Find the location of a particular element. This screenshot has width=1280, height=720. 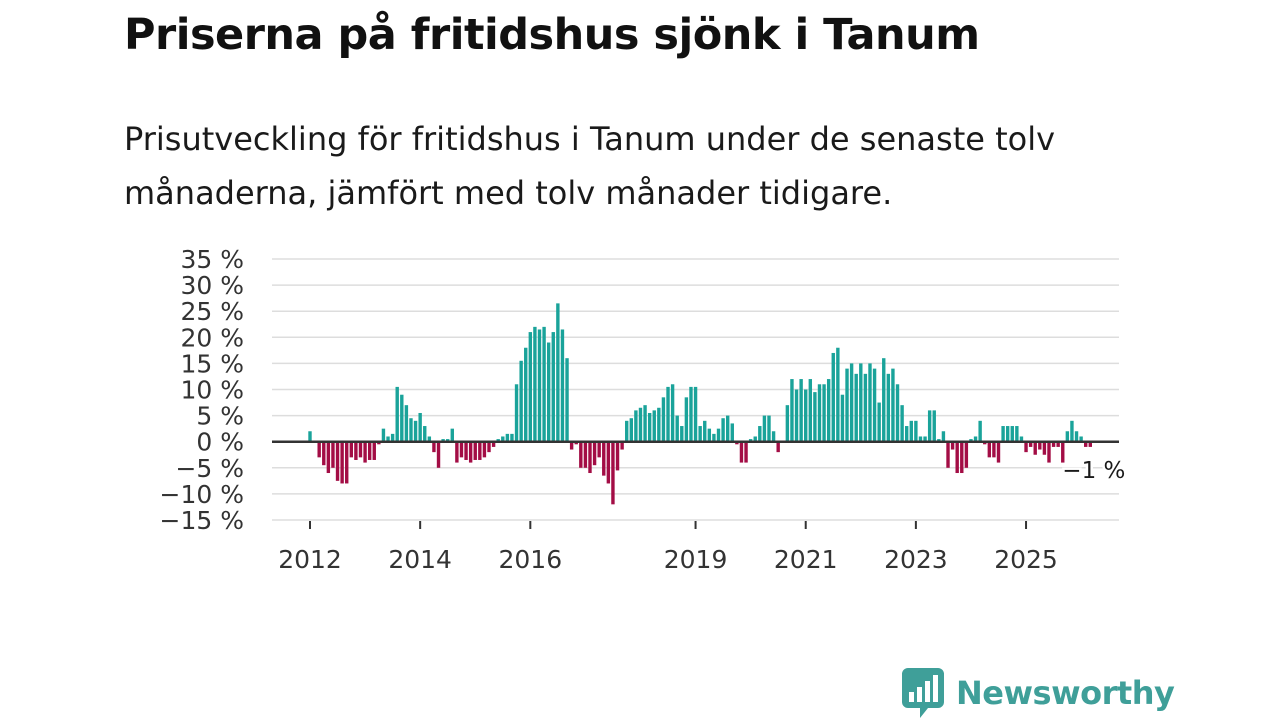

y-tick-label: 20 % is located at coordinates (212, 337).